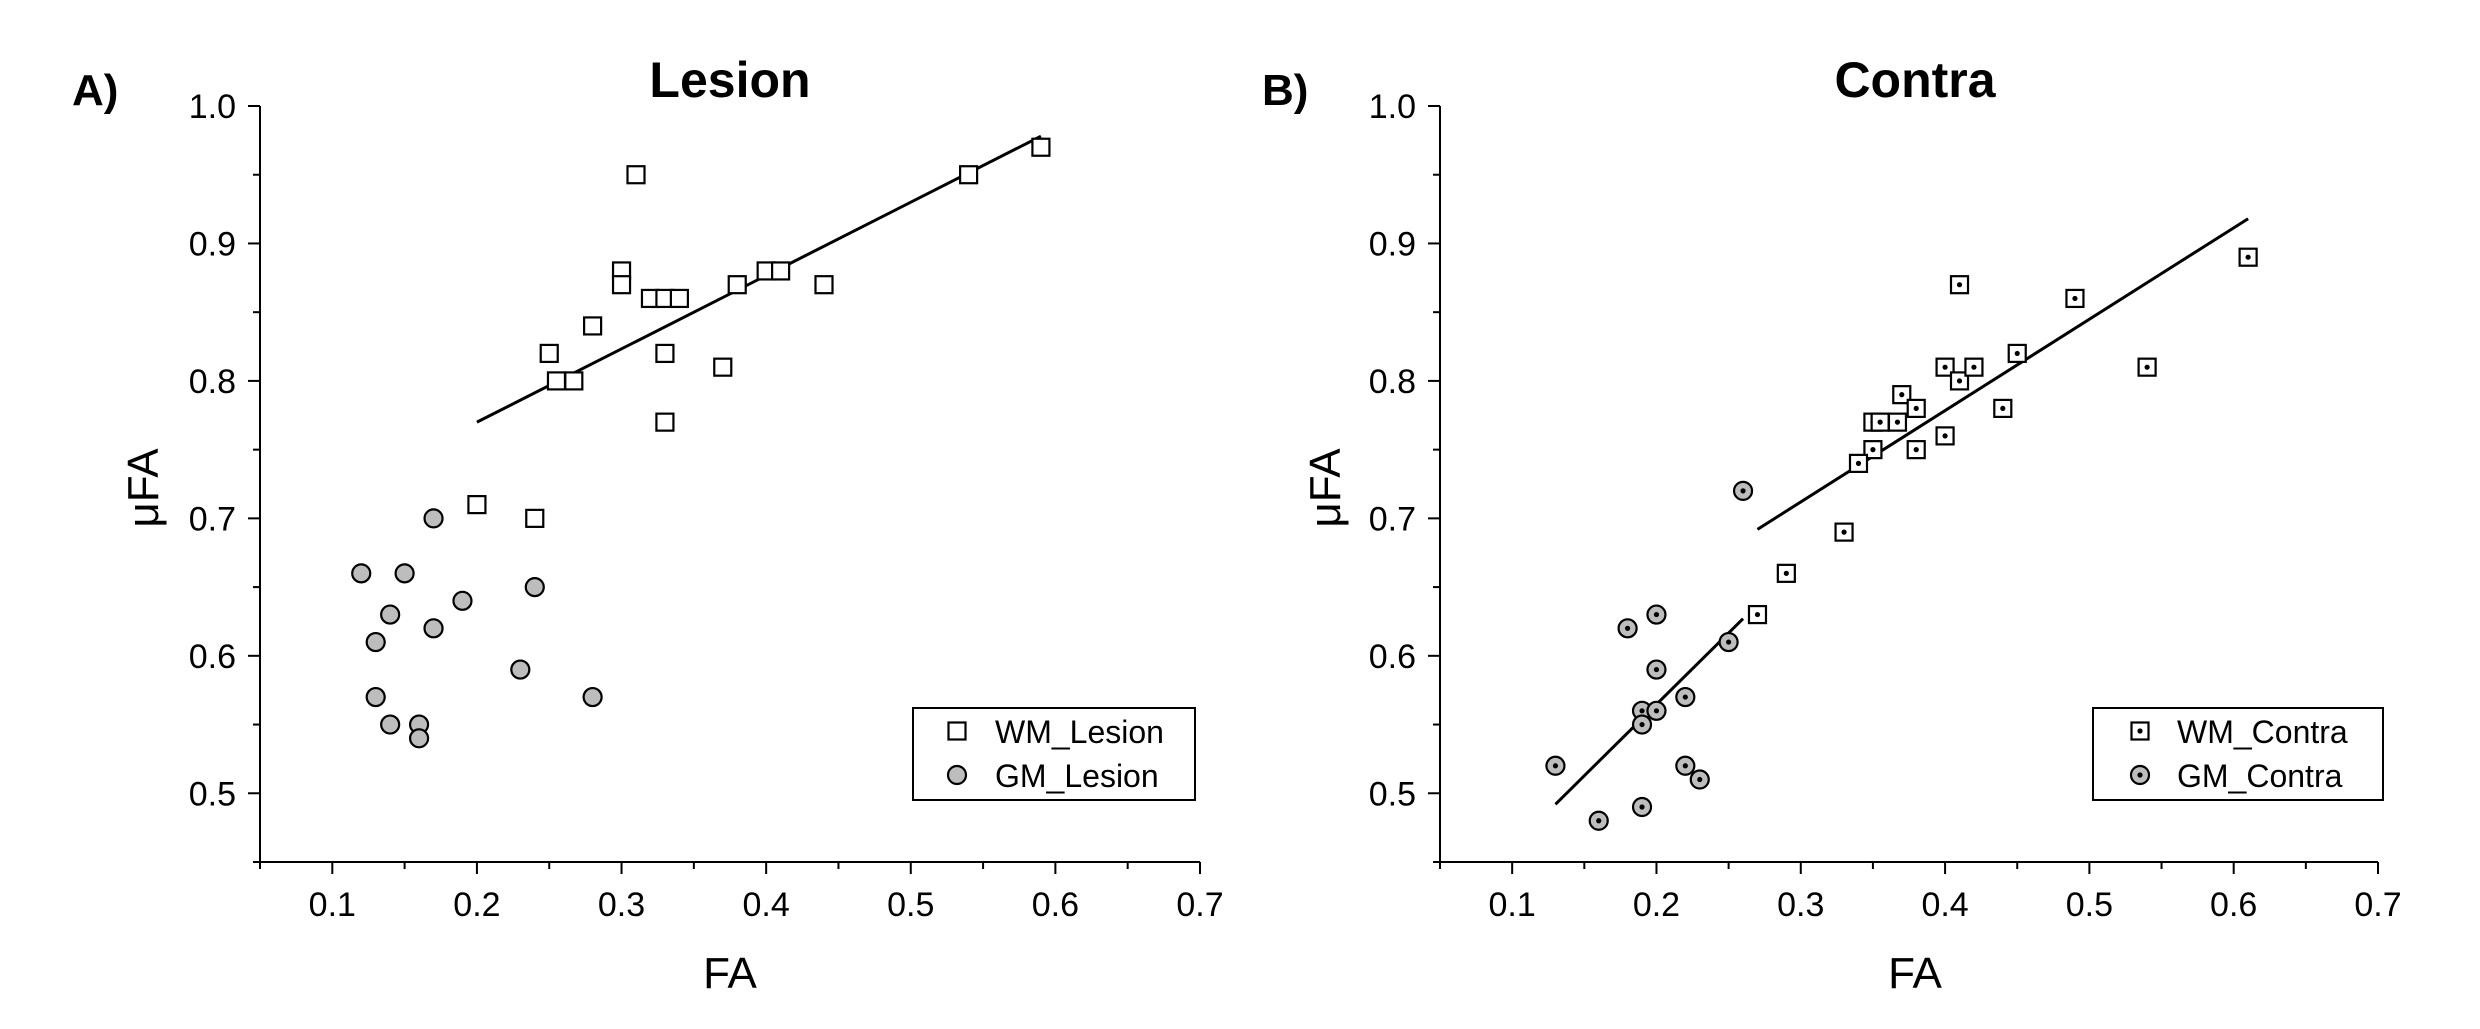 The image size is (2480, 1029). I want to click on x-tick-label: 0.3, so click(1800, 905).